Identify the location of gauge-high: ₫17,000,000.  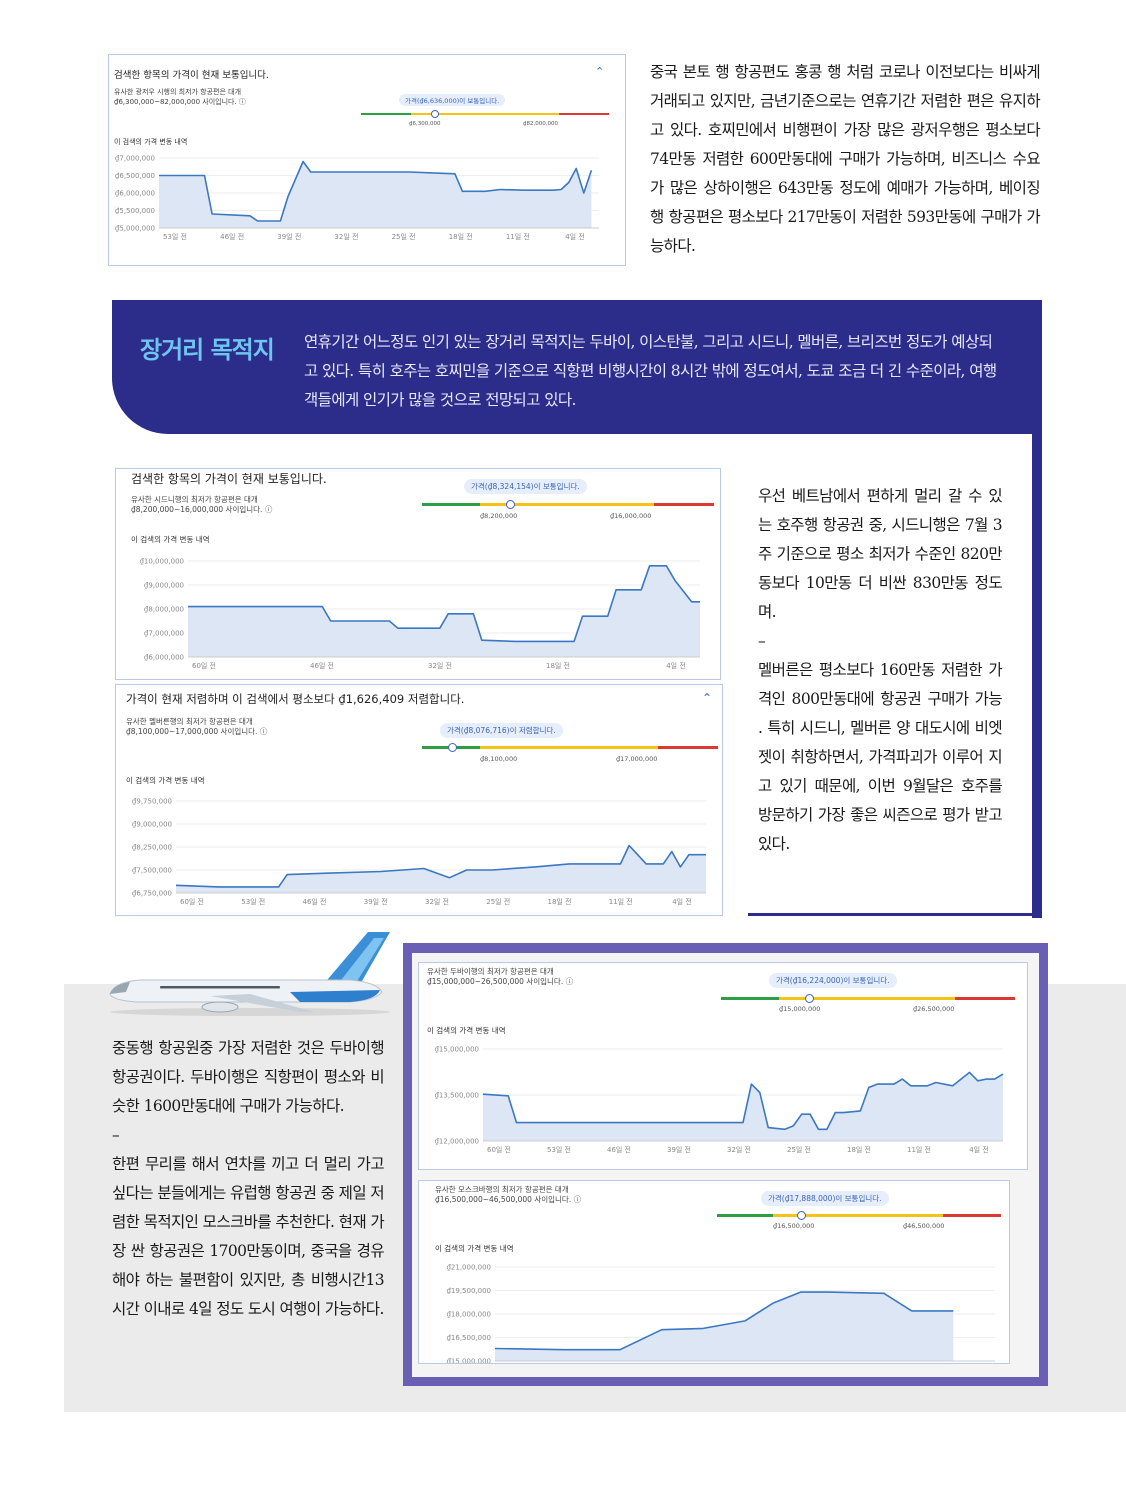
(637, 759).